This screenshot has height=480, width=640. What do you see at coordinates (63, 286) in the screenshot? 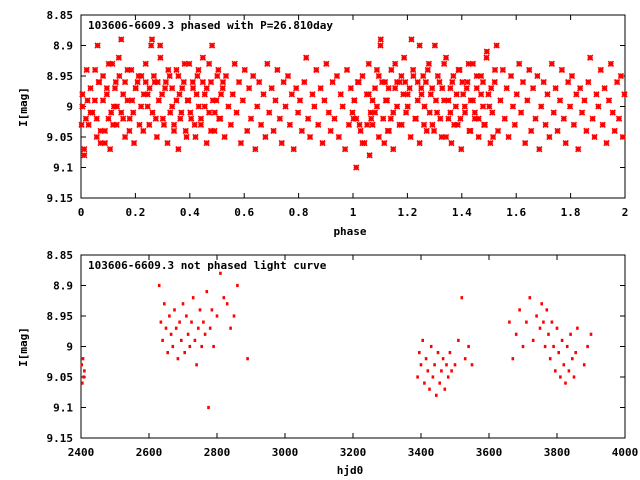
I see `unphased-y-tick-label: 8.9` at bounding box center [63, 286].